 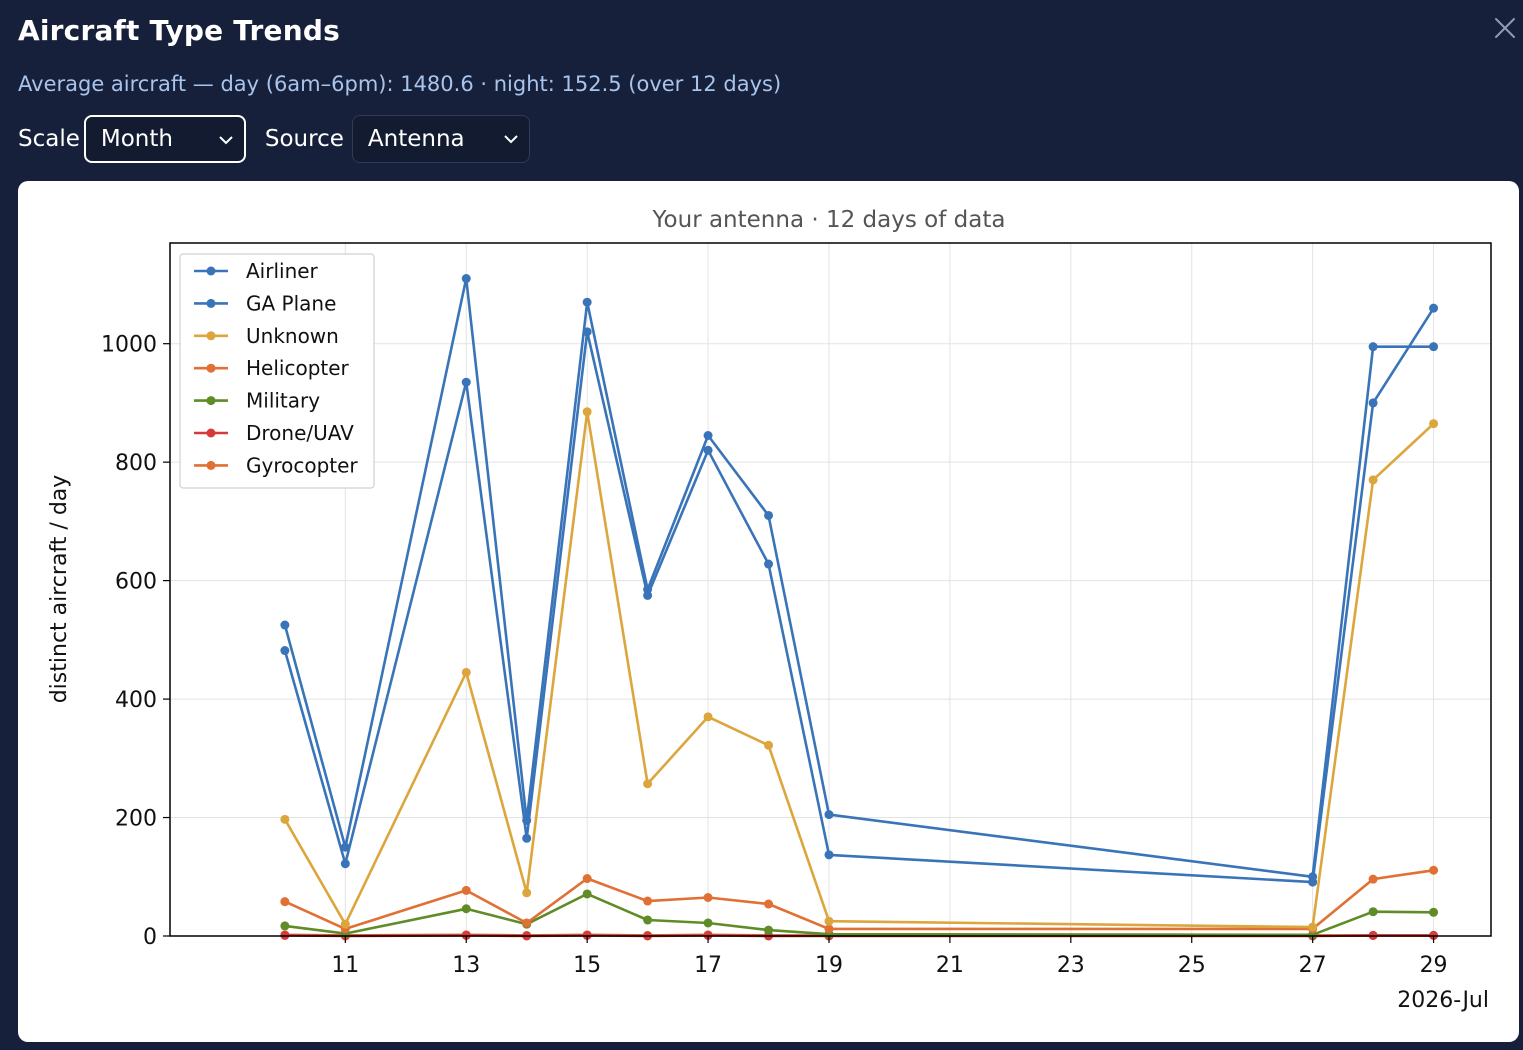 What do you see at coordinates (136, 139) in the screenshot?
I see `scale-select-value: Month` at bounding box center [136, 139].